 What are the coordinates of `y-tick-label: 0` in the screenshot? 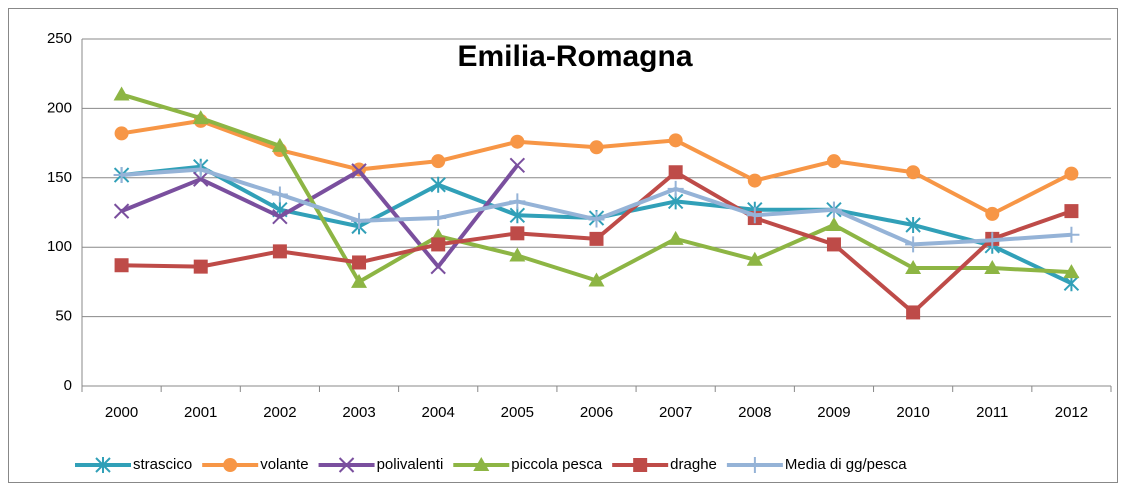 It's located at (68, 385).